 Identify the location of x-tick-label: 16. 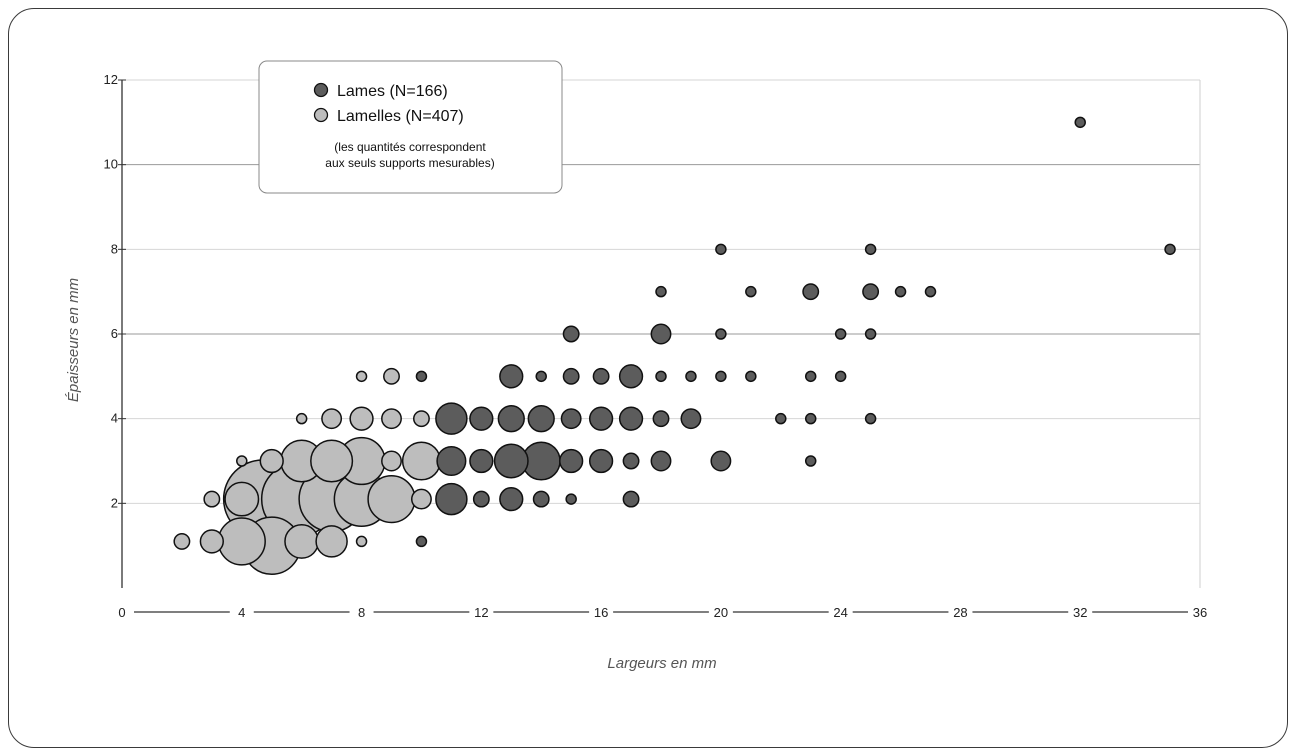
(601, 612).